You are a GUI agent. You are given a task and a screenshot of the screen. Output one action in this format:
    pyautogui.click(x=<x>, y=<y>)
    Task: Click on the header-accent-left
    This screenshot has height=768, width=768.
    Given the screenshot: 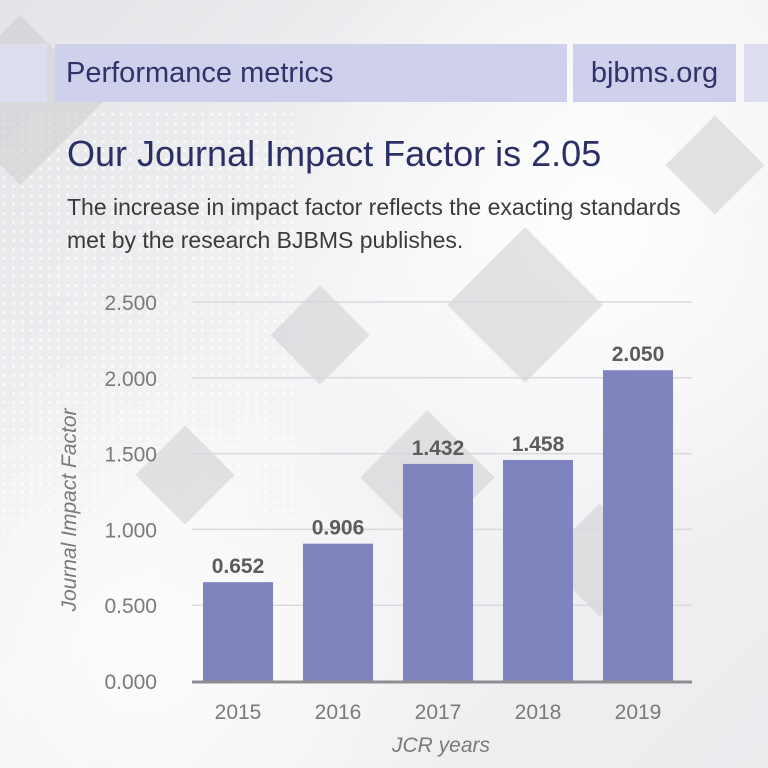 What is the action you would take?
    pyautogui.click(x=23, y=73)
    